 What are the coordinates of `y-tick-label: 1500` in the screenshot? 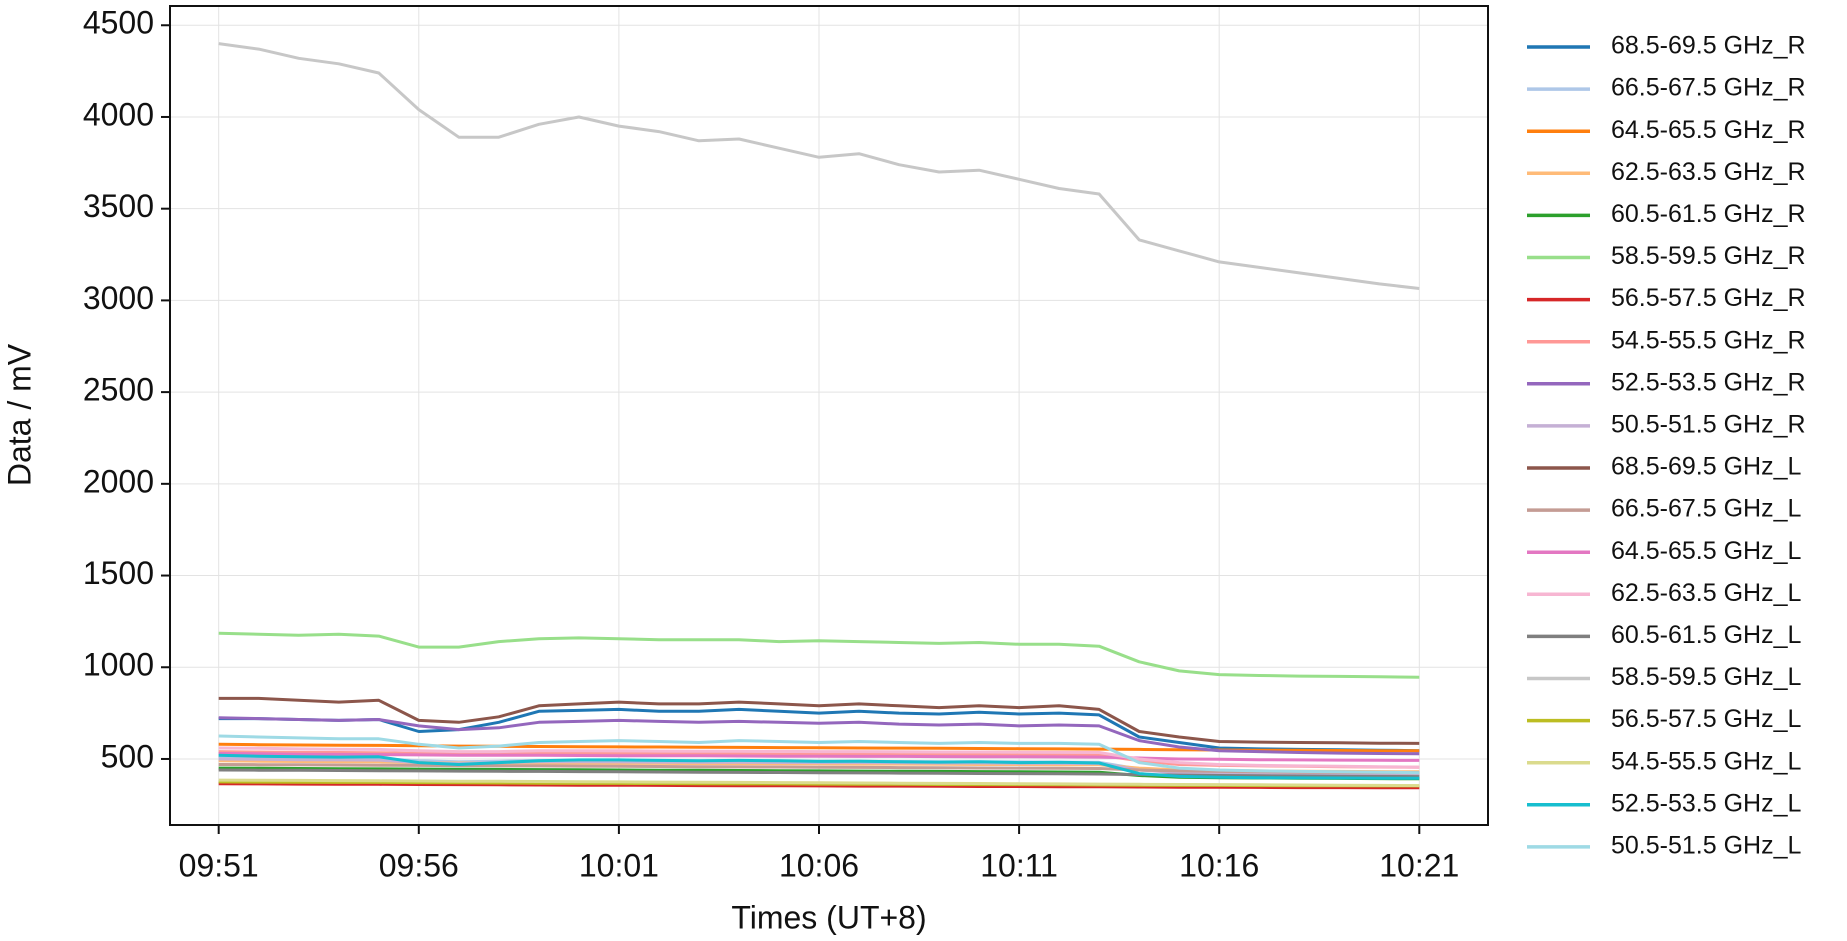 It's located at (118, 573).